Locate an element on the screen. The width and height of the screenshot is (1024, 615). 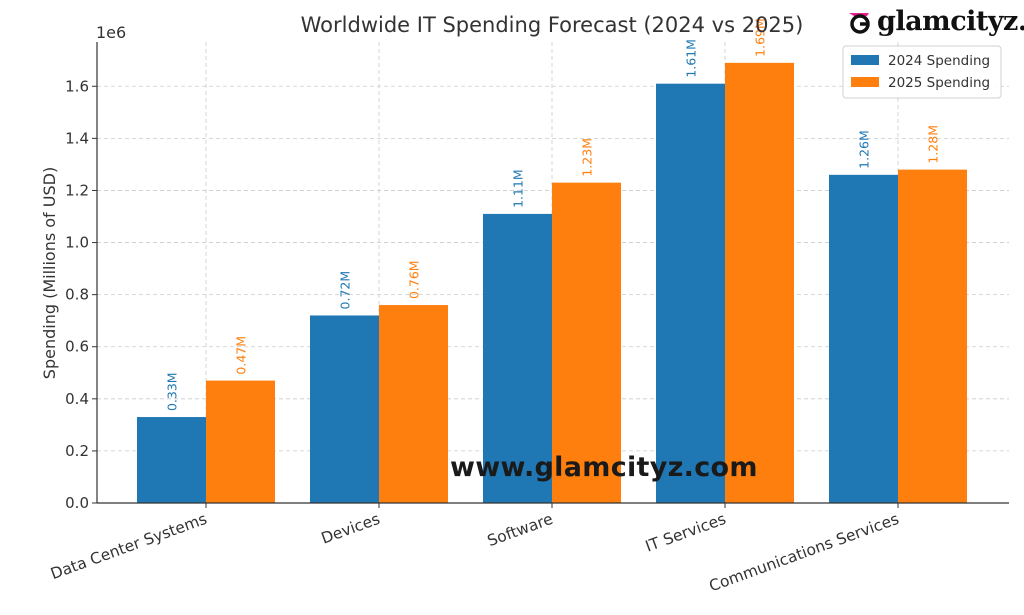
y-tick-label: 1.4 is located at coordinates (77, 138).